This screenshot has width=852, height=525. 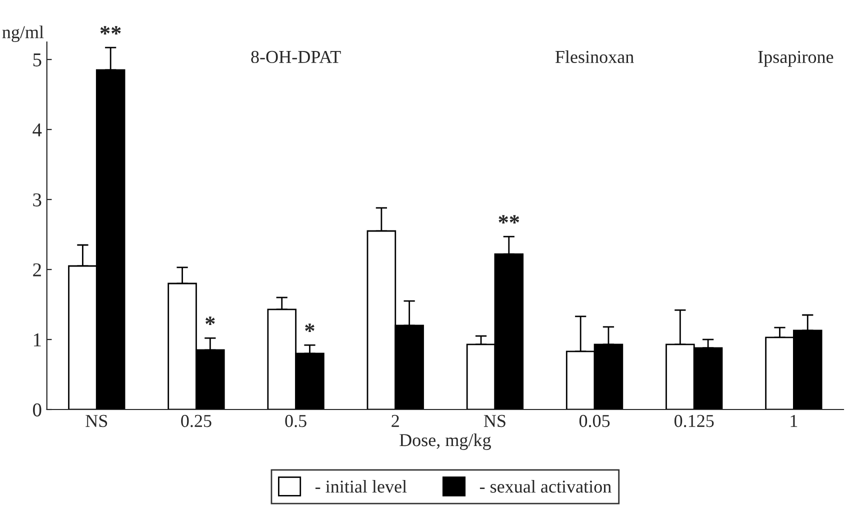 What do you see at coordinates (296, 57) in the screenshot?
I see `annotation: 8-OH-DPAT` at bounding box center [296, 57].